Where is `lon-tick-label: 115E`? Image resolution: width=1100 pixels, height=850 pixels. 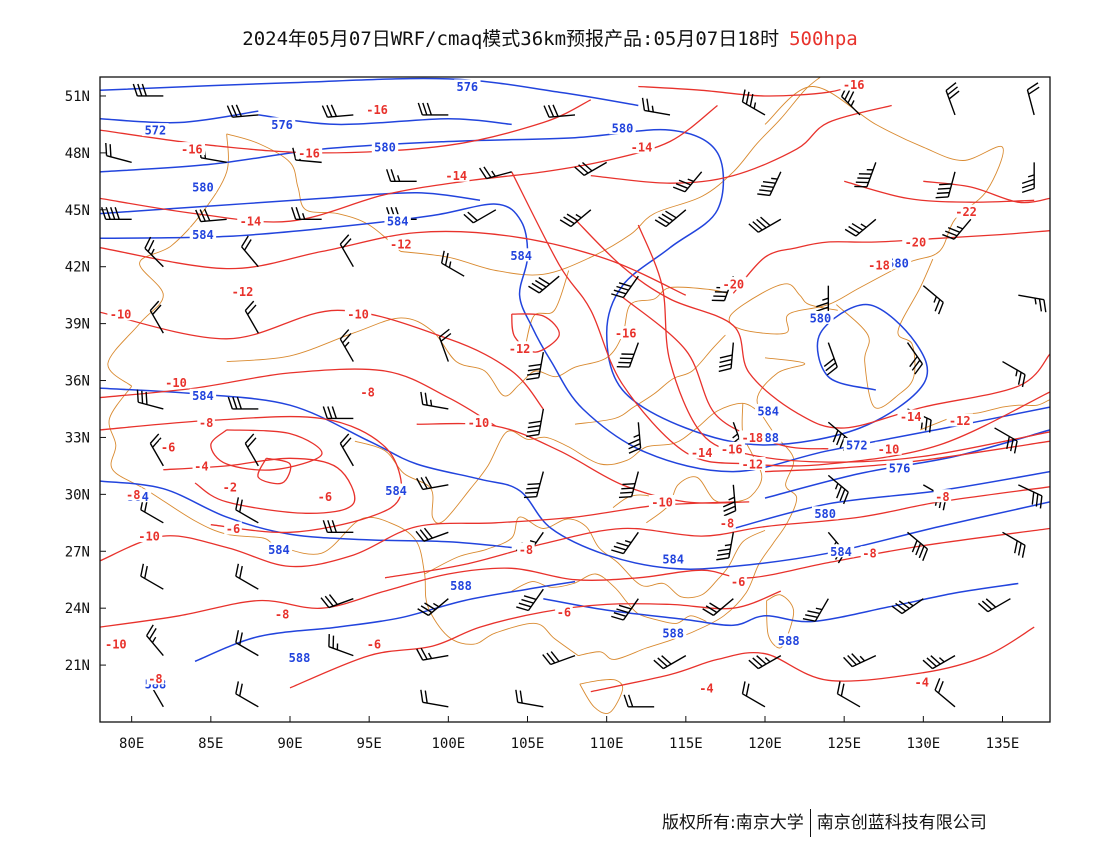 lon-tick-label: 115E is located at coordinates (686, 744).